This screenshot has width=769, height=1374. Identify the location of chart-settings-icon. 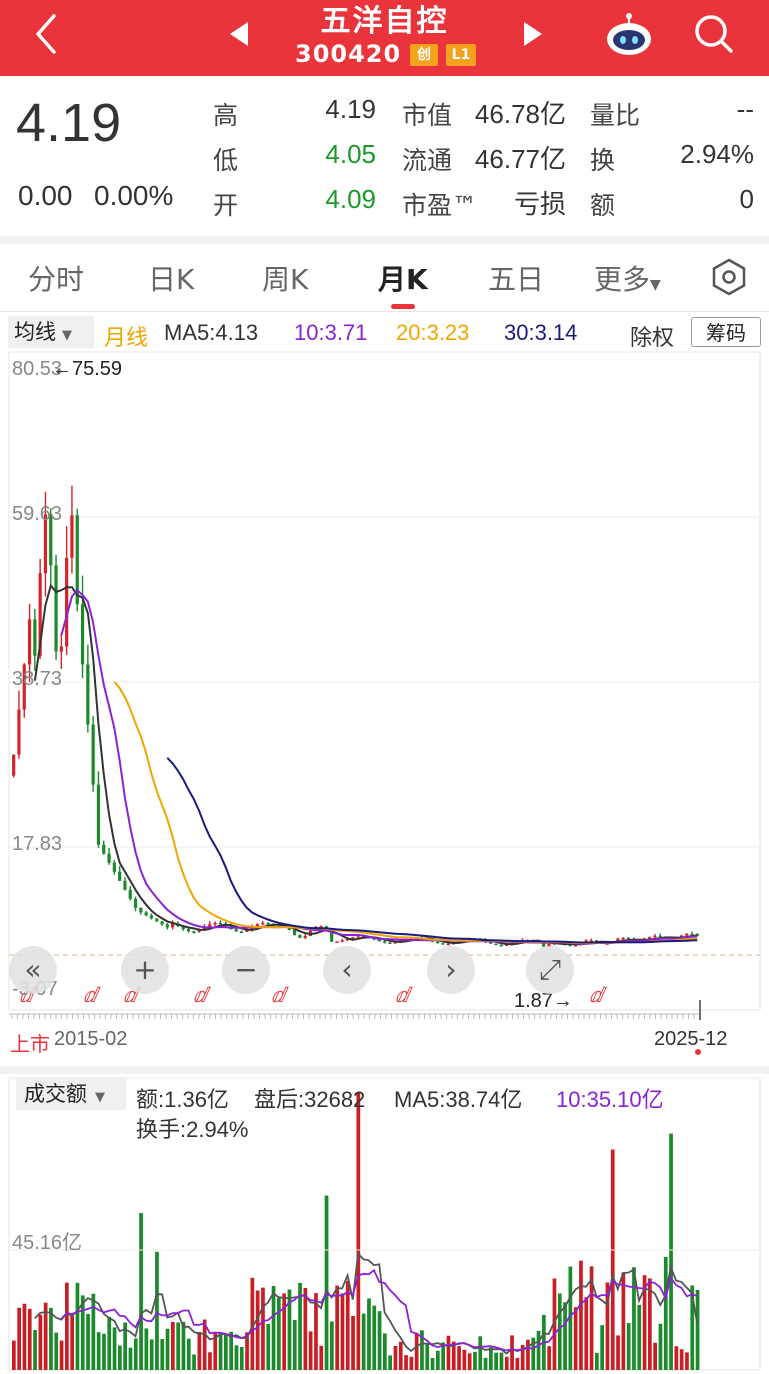
(729, 277).